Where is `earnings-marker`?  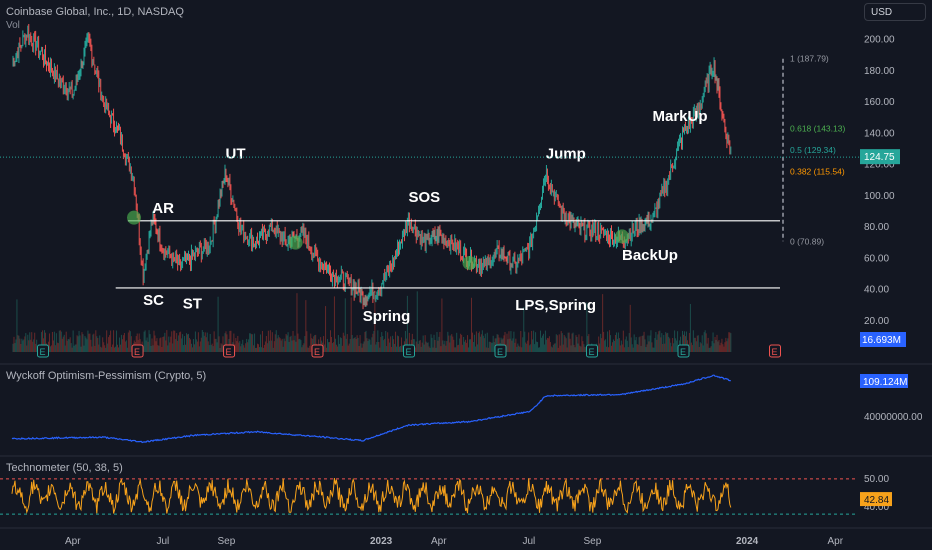 earnings-marker is located at coordinates (775, 351).